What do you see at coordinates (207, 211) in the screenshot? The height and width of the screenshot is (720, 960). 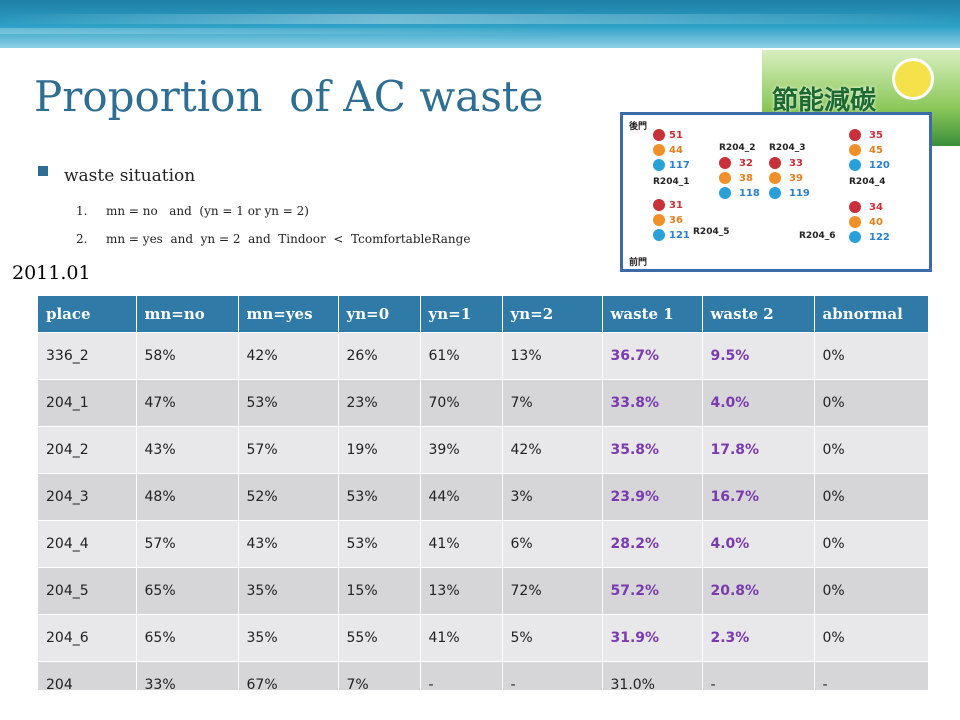 I see `condition-text: mn = no and (yn = 1 or yn = 2)` at bounding box center [207, 211].